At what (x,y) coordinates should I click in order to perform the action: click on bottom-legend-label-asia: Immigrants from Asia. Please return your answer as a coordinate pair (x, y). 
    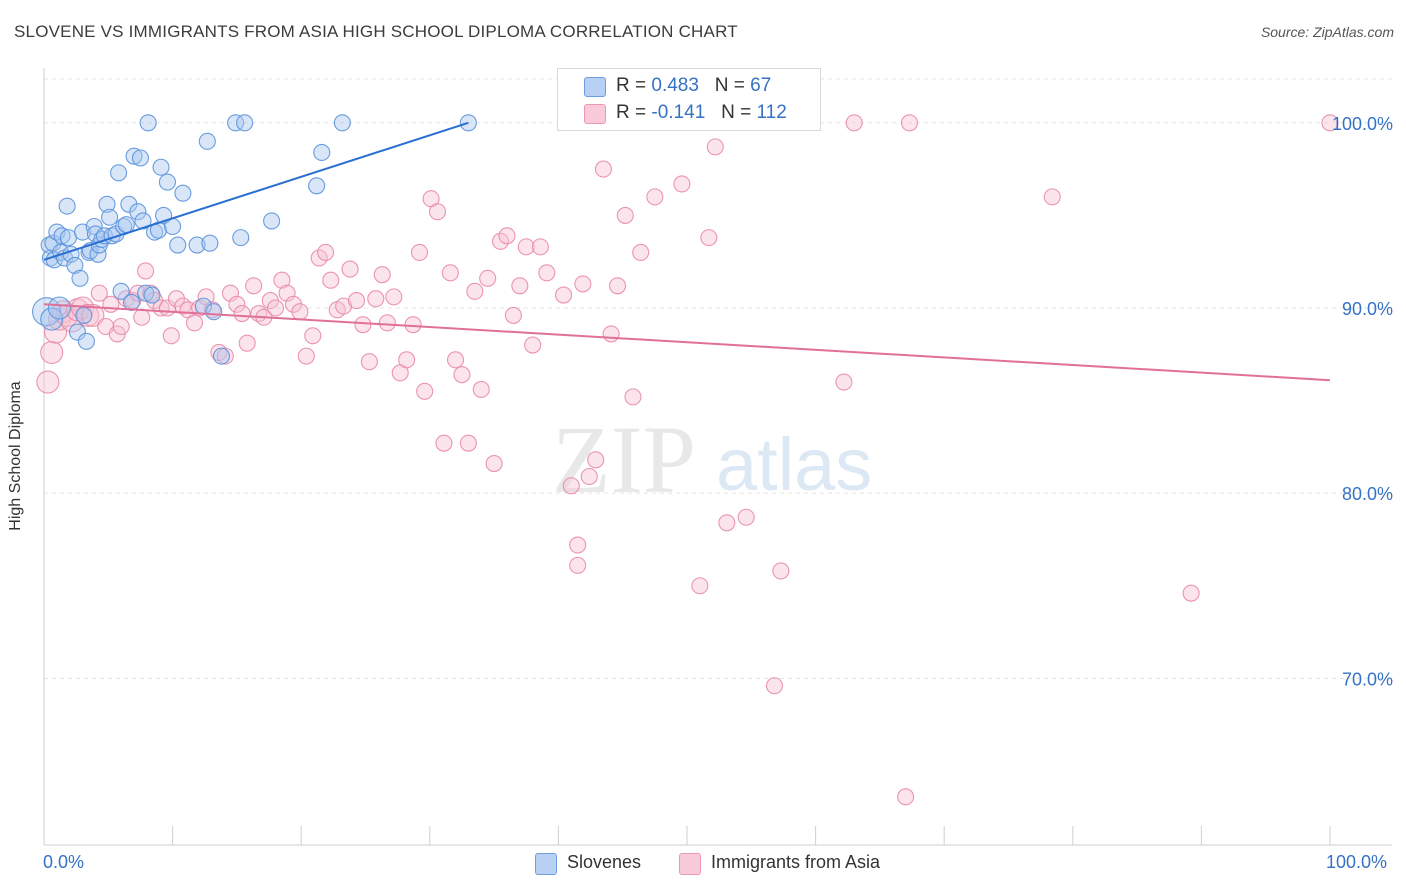
    Looking at the image, I should click on (796, 862).